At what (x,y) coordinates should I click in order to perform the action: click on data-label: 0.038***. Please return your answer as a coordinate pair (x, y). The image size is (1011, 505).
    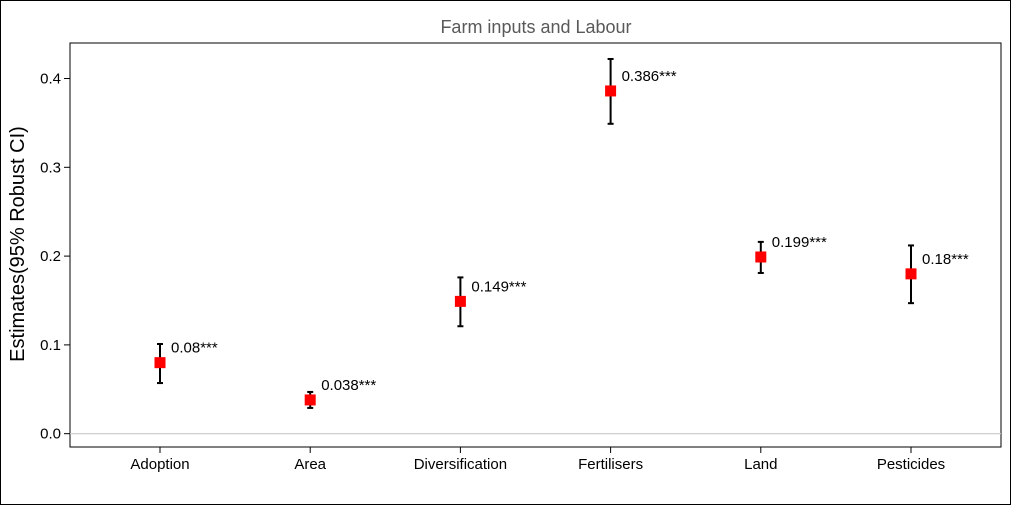
    Looking at the image, I should click on (348, 385).